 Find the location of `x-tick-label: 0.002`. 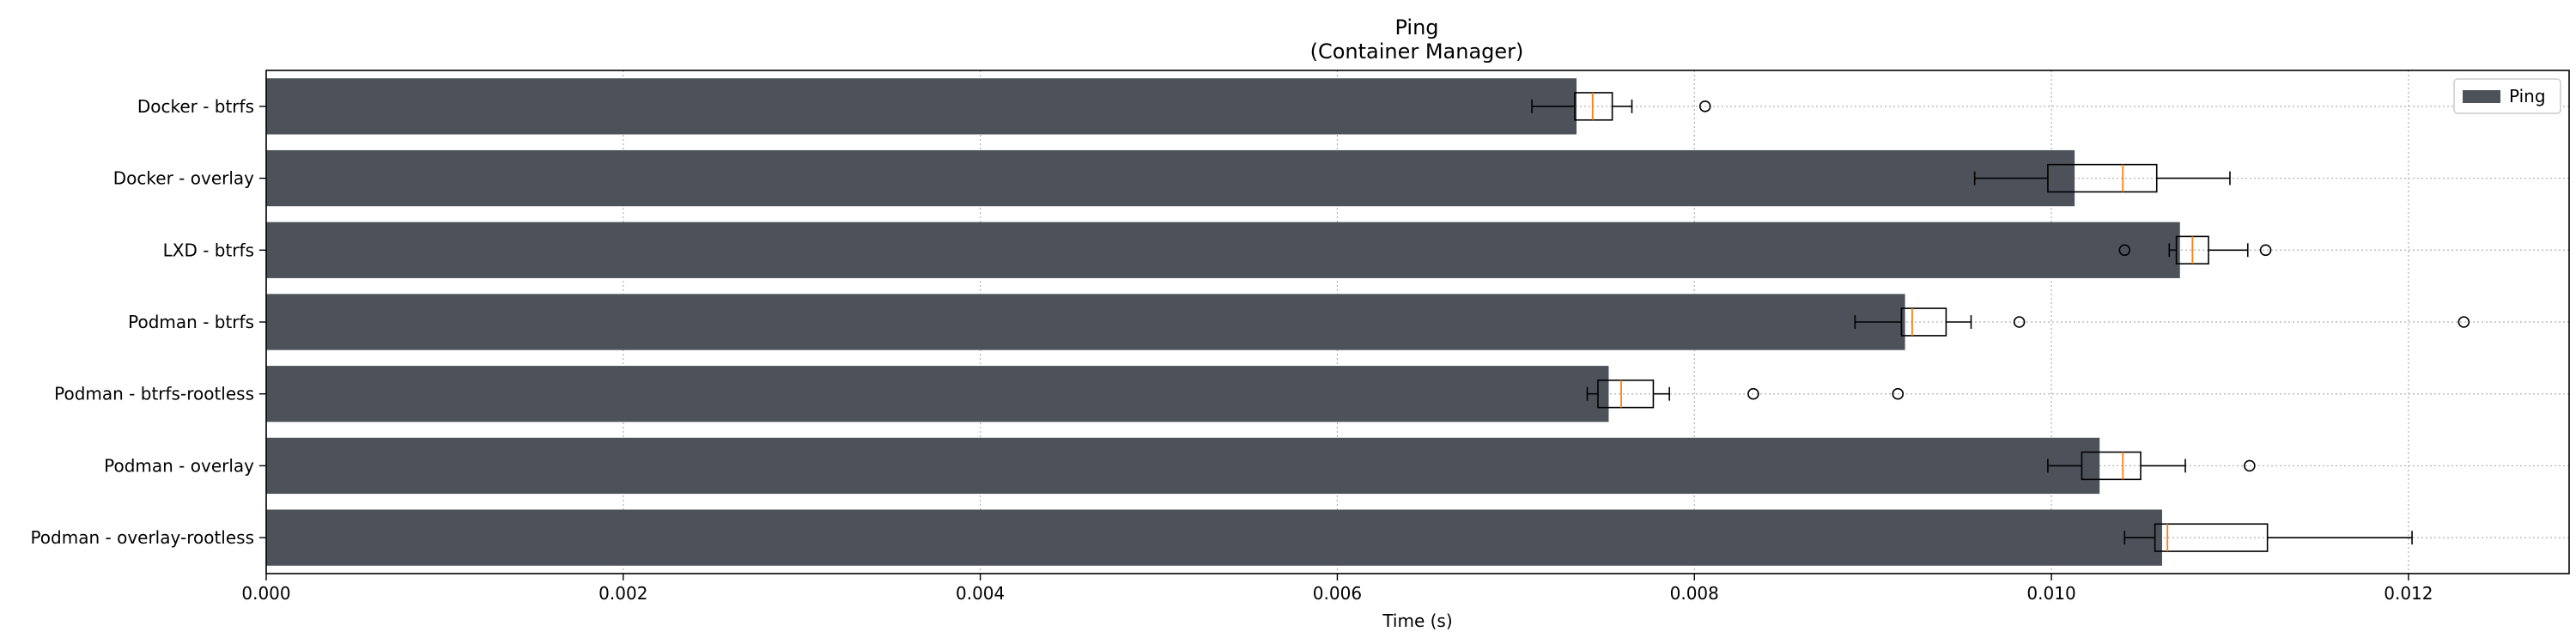

x-tick-label: 0.002 is located at coordinates (622, 594).